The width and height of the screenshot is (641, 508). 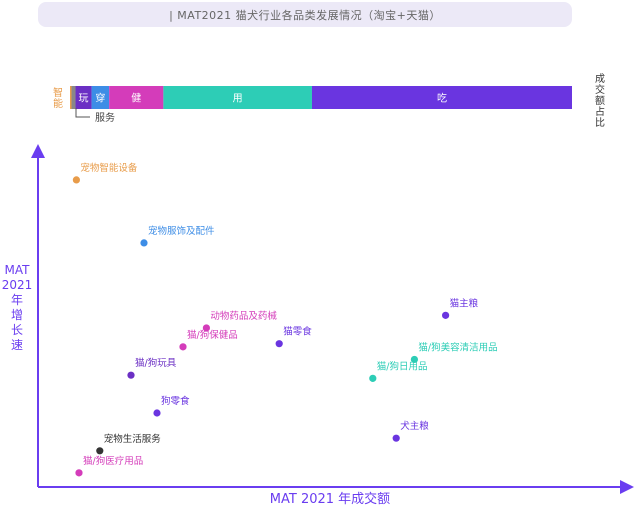 What do you see at coordinates (464, 303) in the screenshot?
I see `data-point-label-7: 猫主粮` at bounding box center [464, 303].